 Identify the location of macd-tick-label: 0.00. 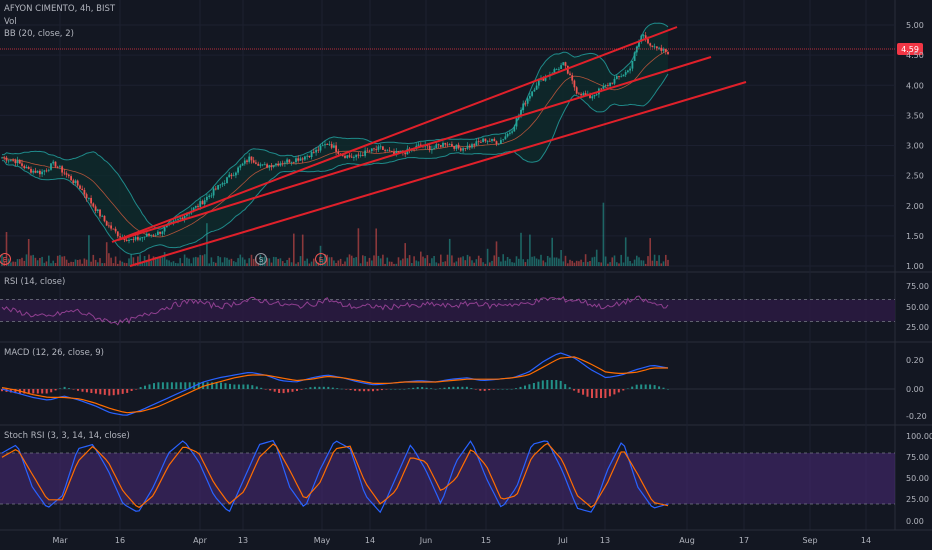
(915, 389).